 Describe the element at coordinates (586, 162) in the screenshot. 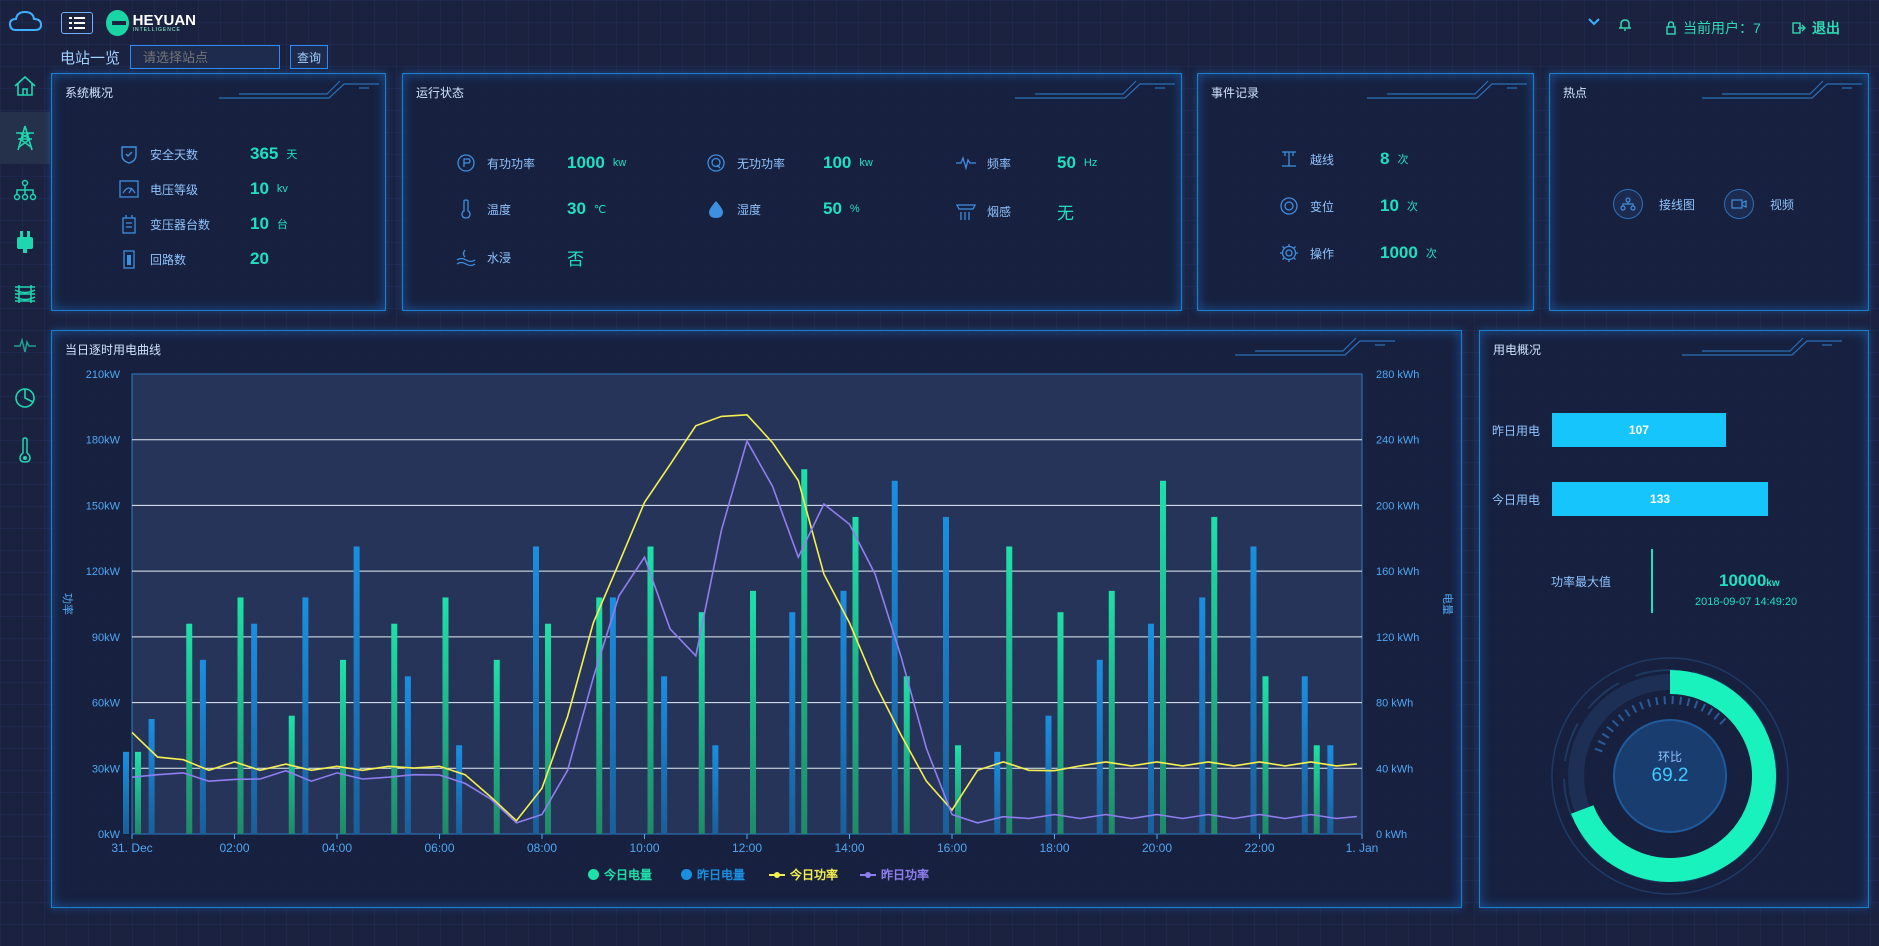

I see `stat-value: 1000` at that location.